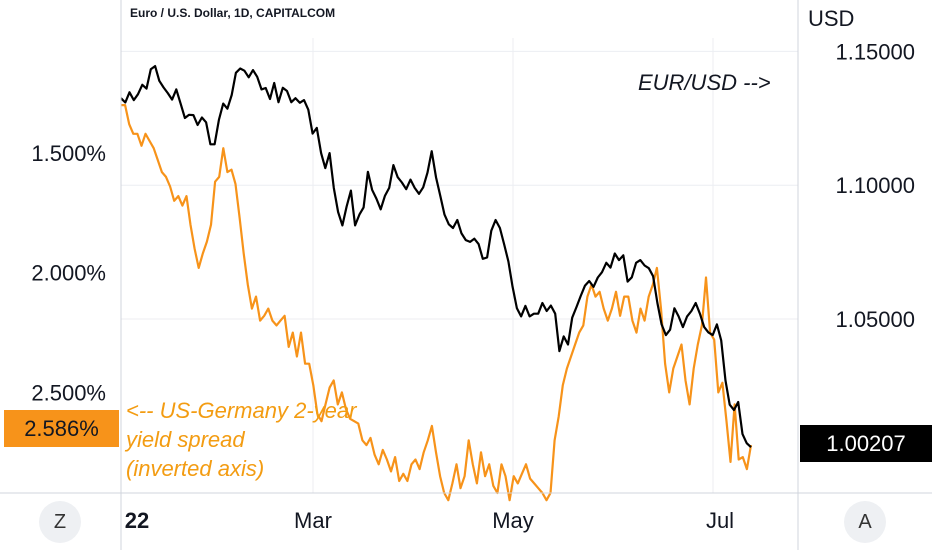  I want to click on eurusd-last-value-badge: 1.00207, so click(866, 443).